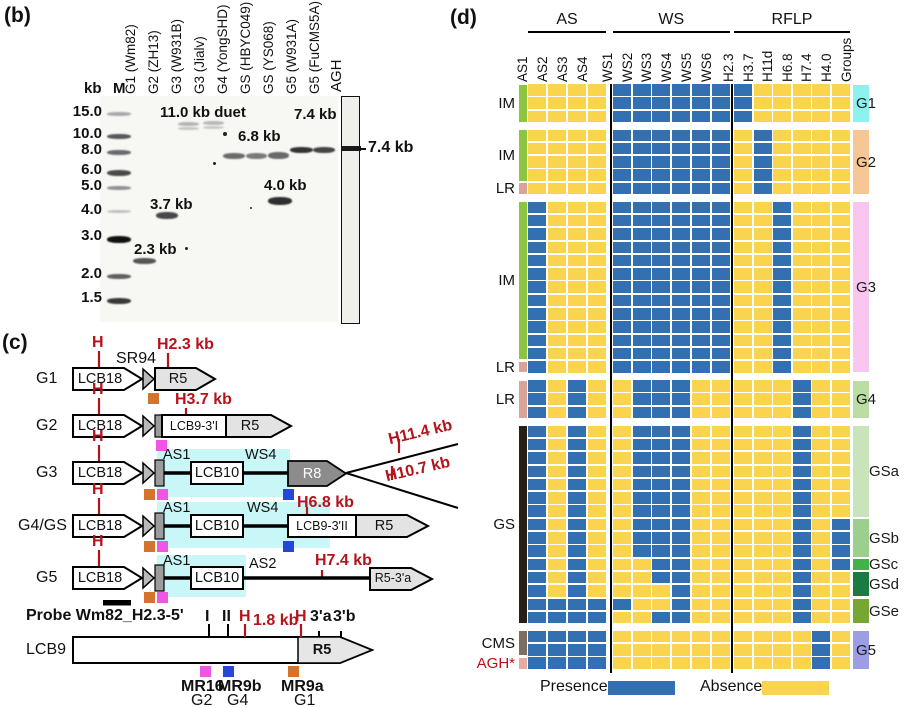 The image size is (920, 708). What do you see at coordinates (393, 526) in the screenshot?
I see `r5-arrow-g4` at bounding box center [393, 526].